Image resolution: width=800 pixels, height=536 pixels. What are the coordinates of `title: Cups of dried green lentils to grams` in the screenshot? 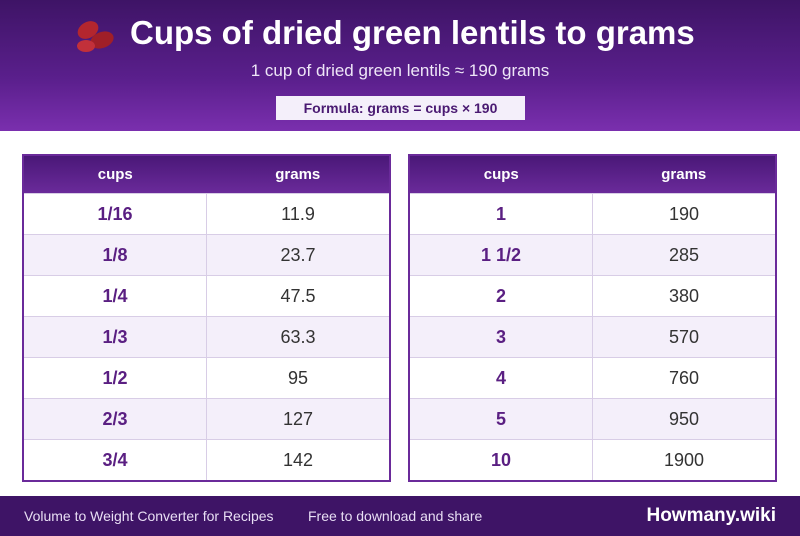 It's located at (412, 32).